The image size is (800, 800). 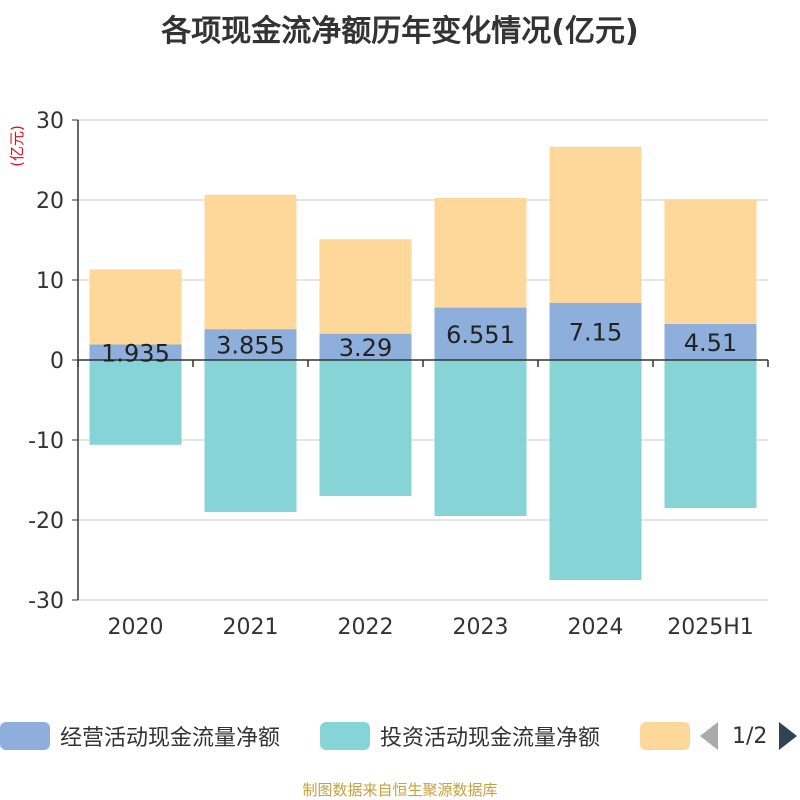 I want to click on data-label: 3.29, so click(x=365, y=348).